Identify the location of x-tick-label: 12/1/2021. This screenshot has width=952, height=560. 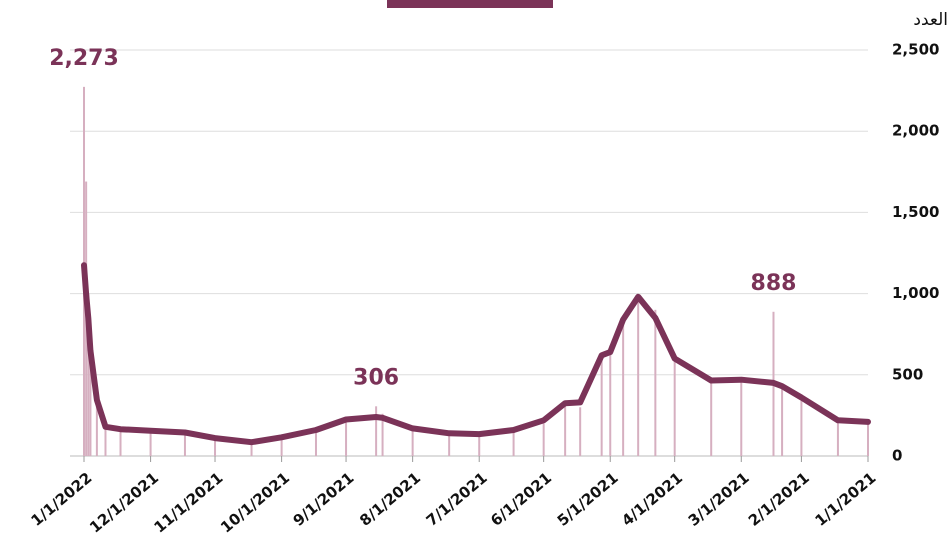
(124, 503).